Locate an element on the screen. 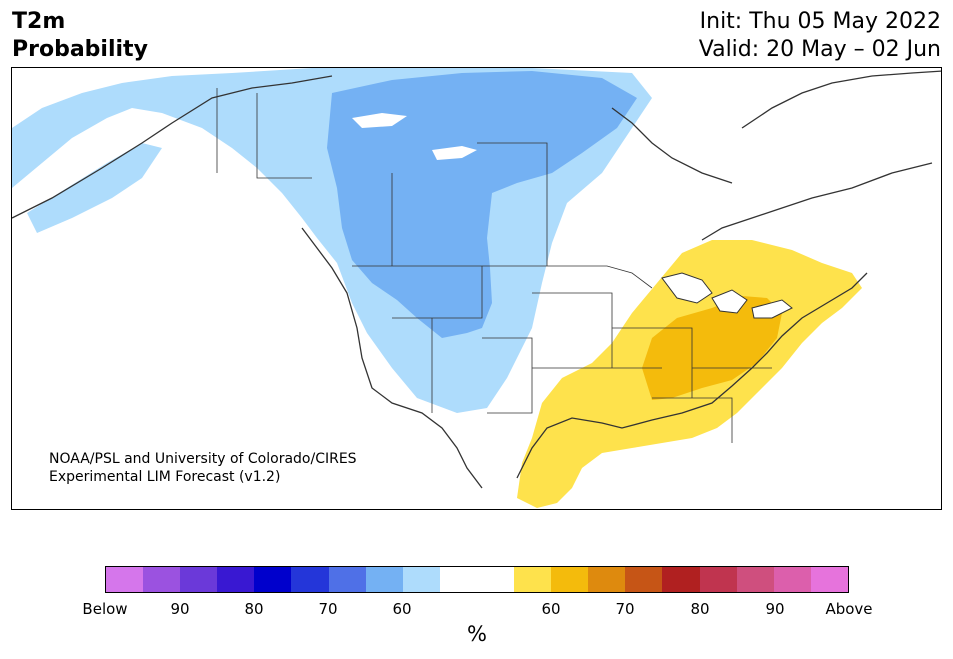 The width and height of the screenshot is (953, 659). below-normal-medium-region is located at coordinates (482, 204).